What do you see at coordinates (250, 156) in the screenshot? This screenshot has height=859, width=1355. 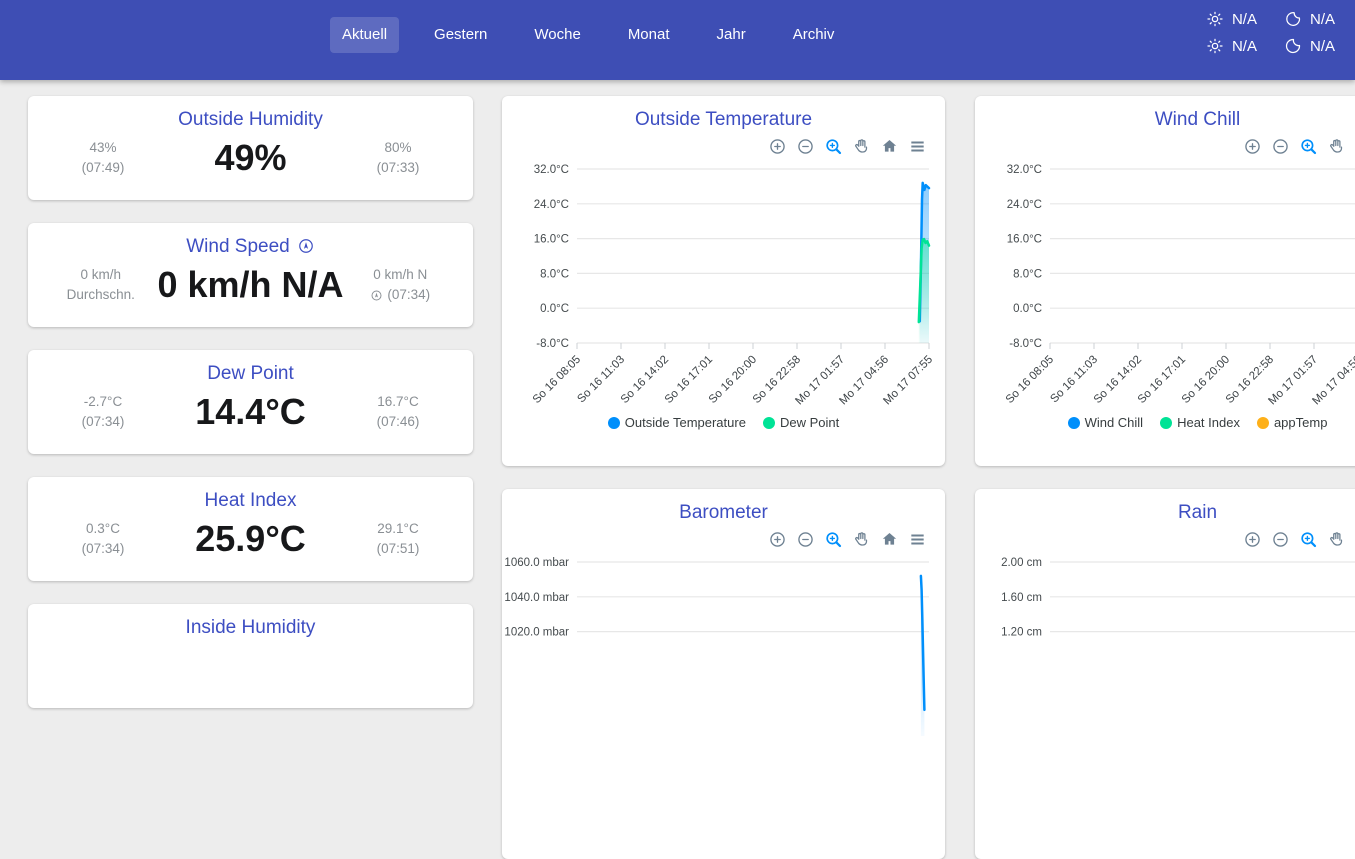 I see `stat-row: 43% (07:49) 49% 80% (07:33)` at bounding box center [250, 156].